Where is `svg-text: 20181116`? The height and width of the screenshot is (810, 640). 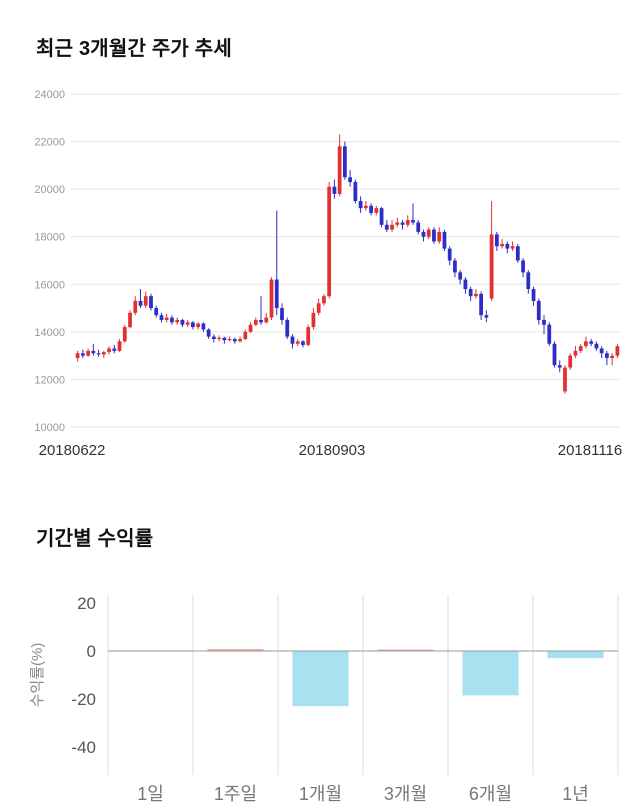
svg-text: 20181116 is located at coordinates (590, 450).